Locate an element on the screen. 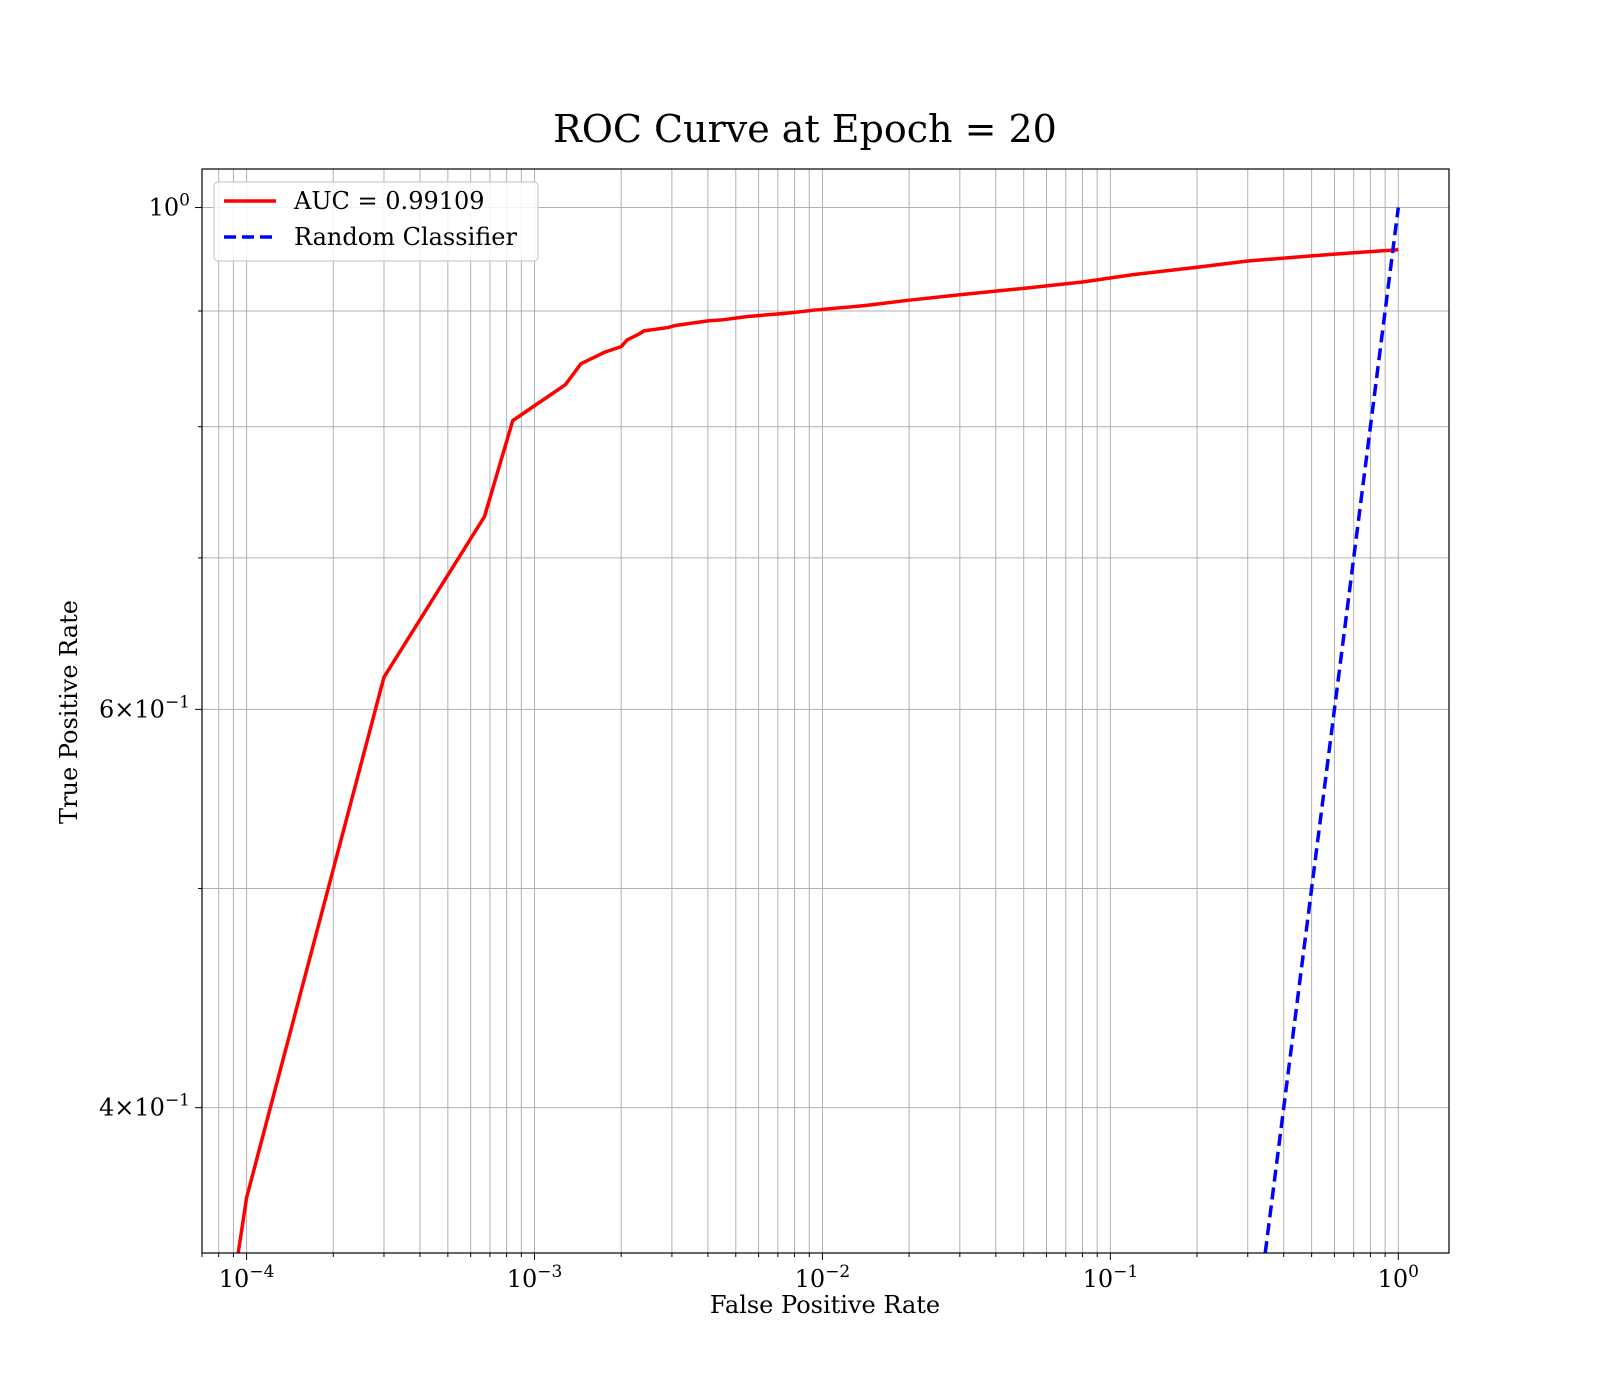 Image resolution: width=1600 pixels, height=1400 pixels. legend-box is located at coordinates (376, 221).